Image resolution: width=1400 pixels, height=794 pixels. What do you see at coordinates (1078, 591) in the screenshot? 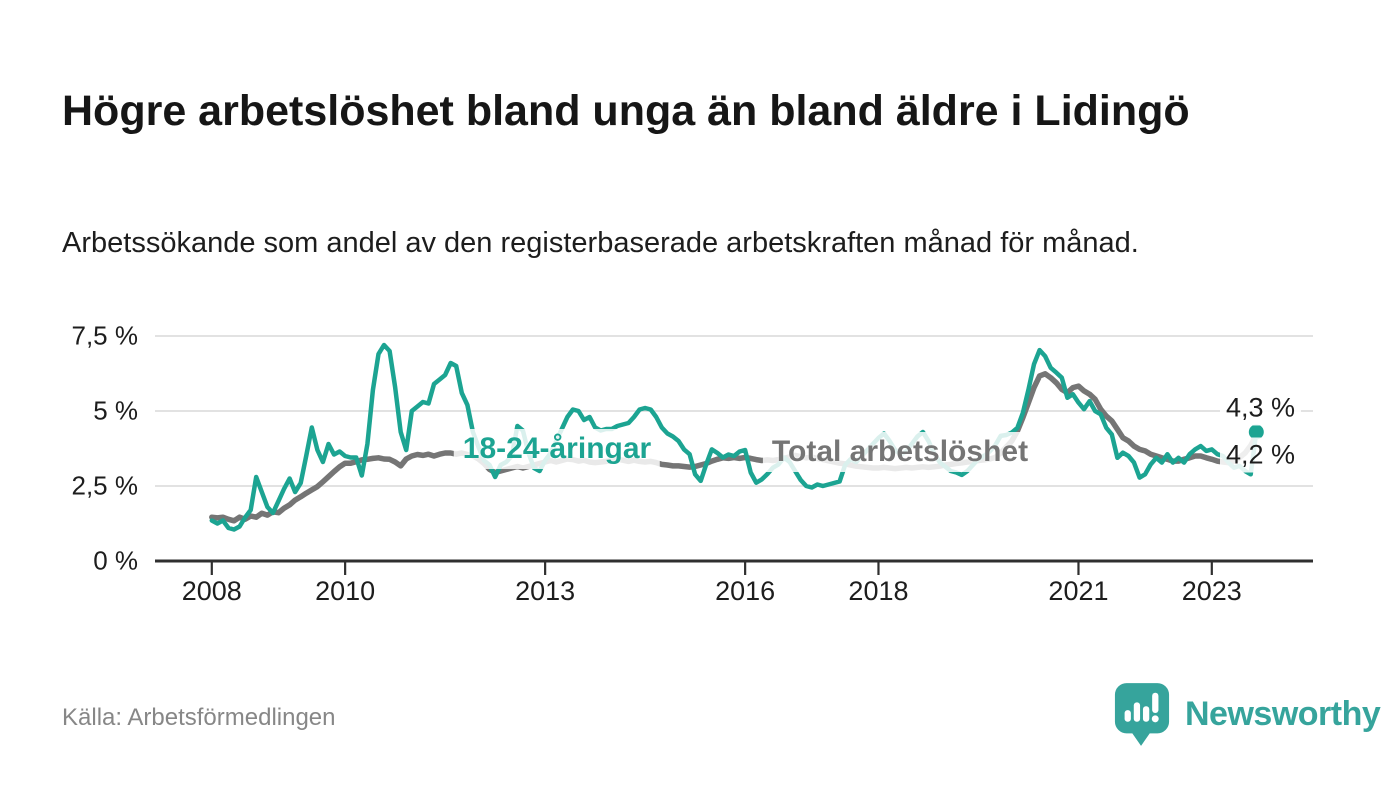
I see `x-axis-tick-label: 2021` at bounding box center [1078, 591].